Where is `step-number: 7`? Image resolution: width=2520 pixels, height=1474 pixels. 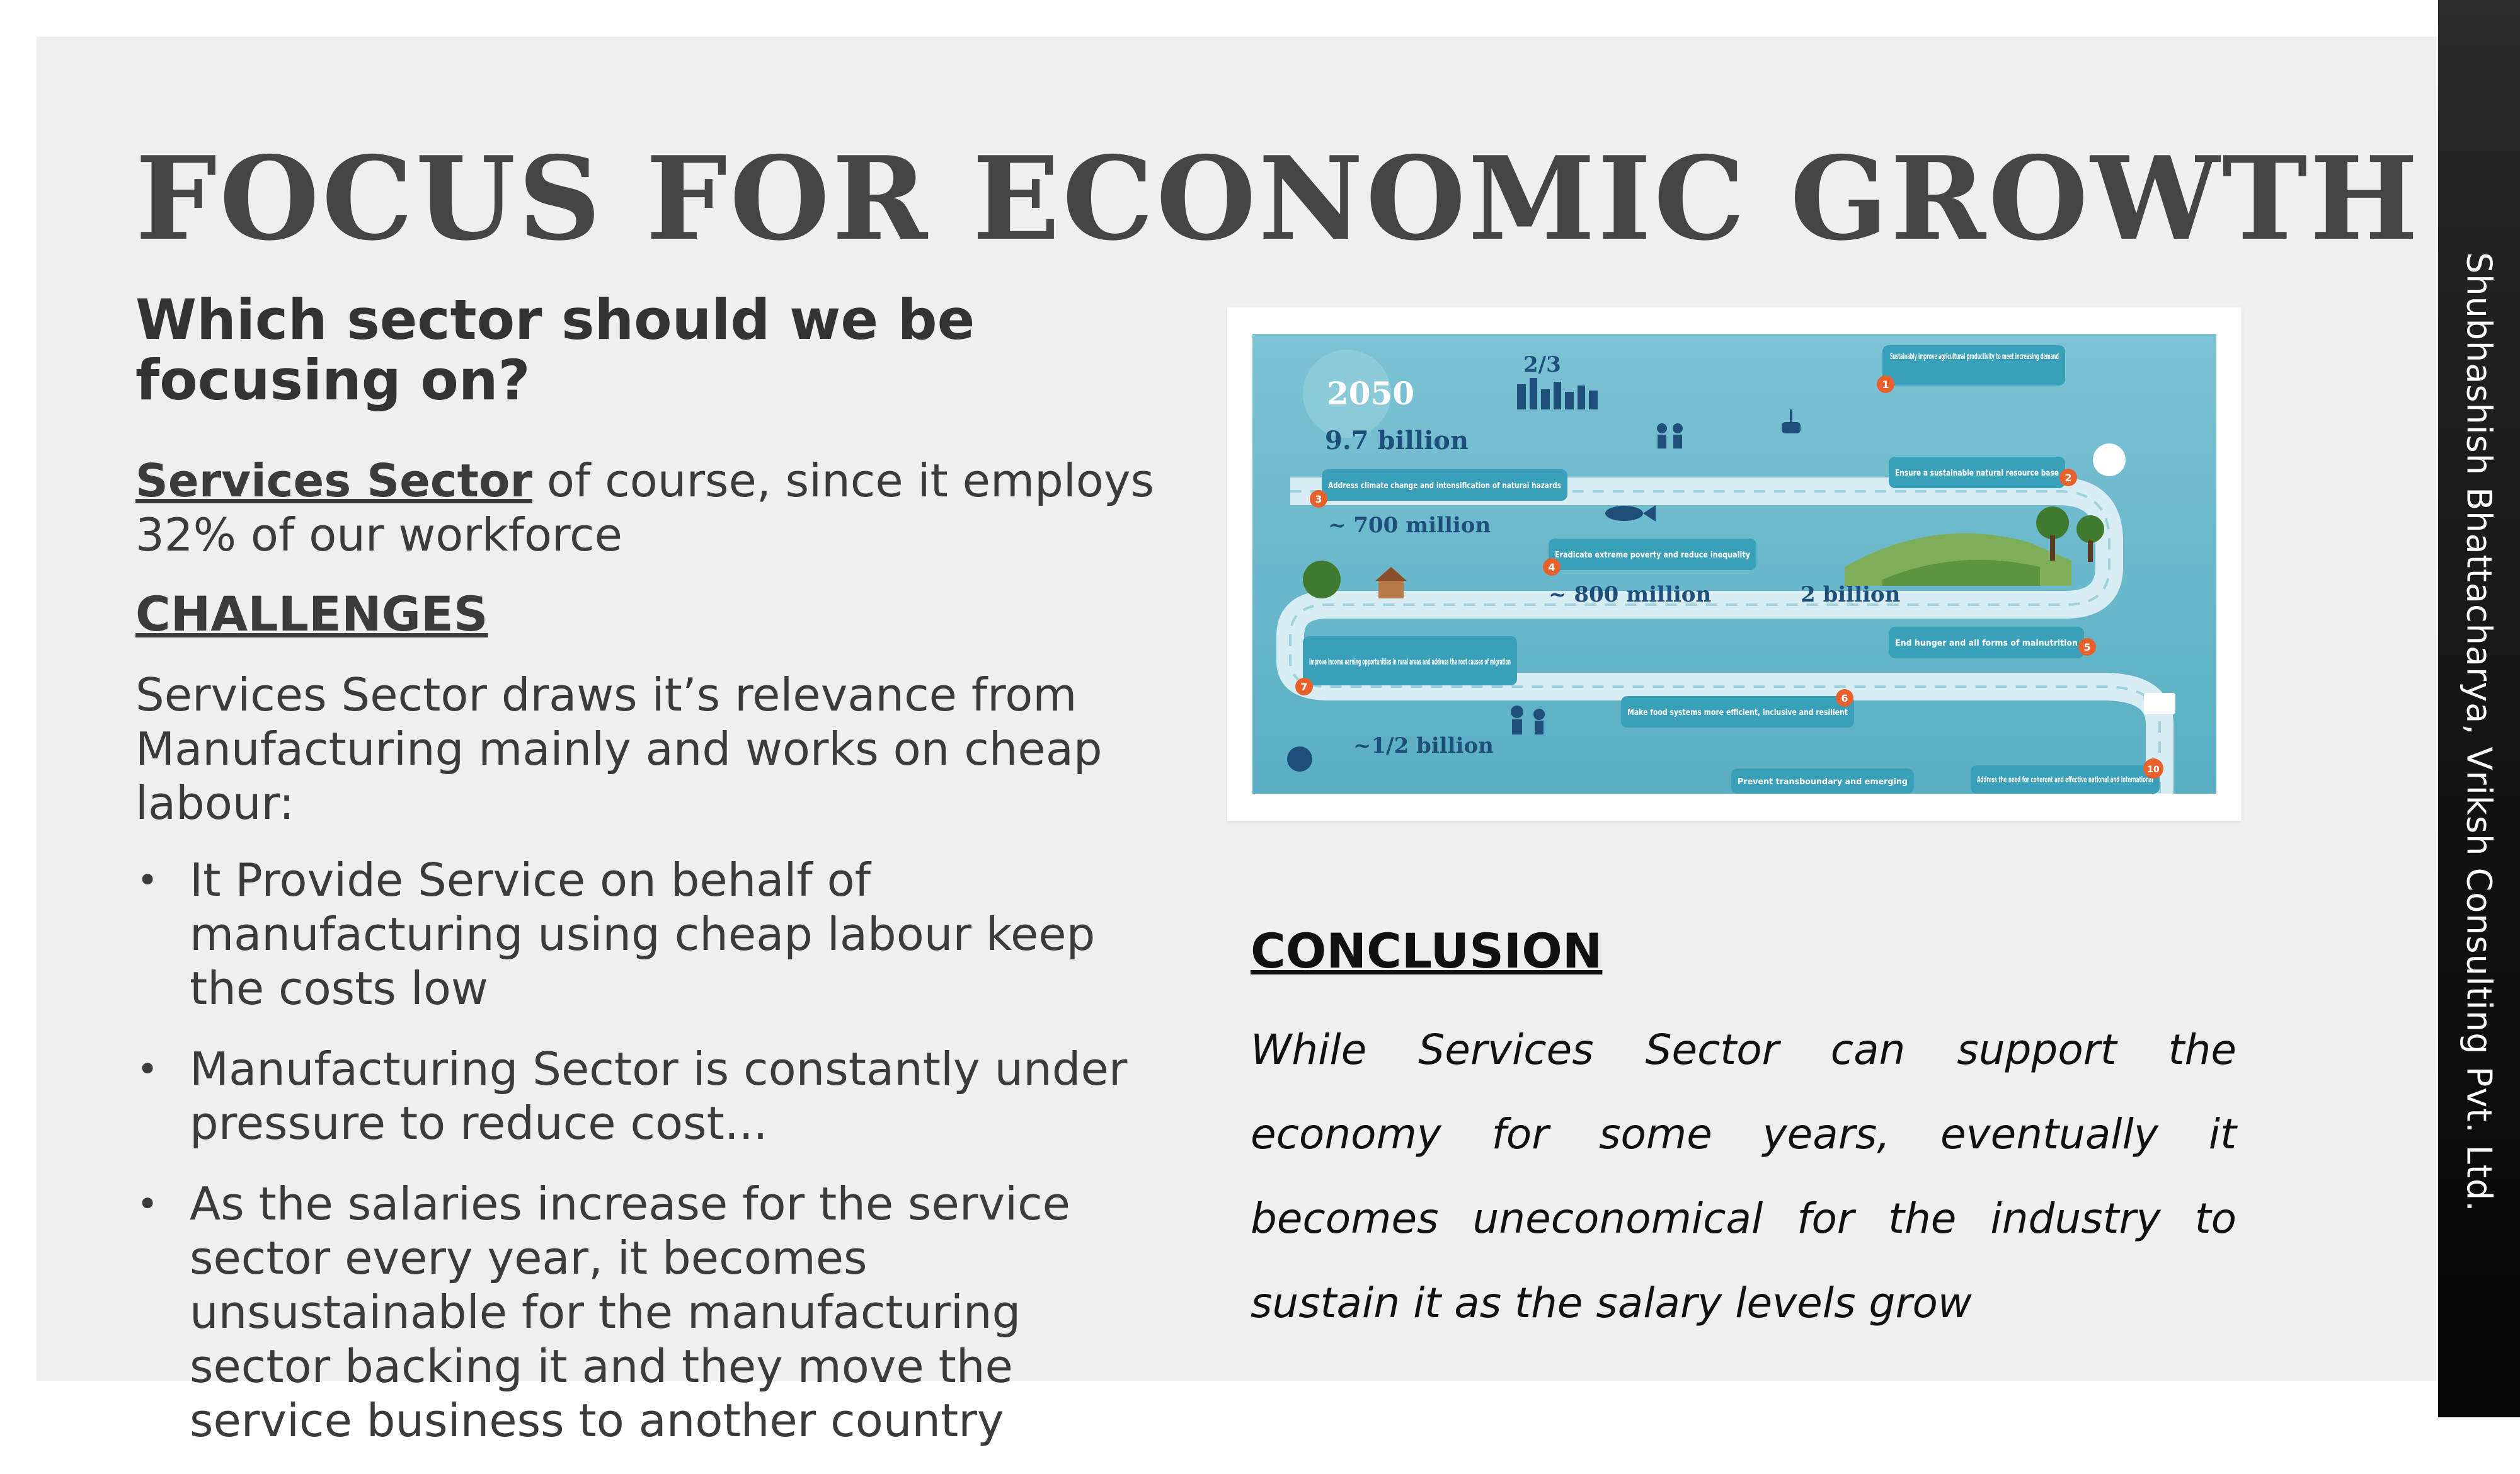 step-number: 7 is located at coordinates (1303, 687).